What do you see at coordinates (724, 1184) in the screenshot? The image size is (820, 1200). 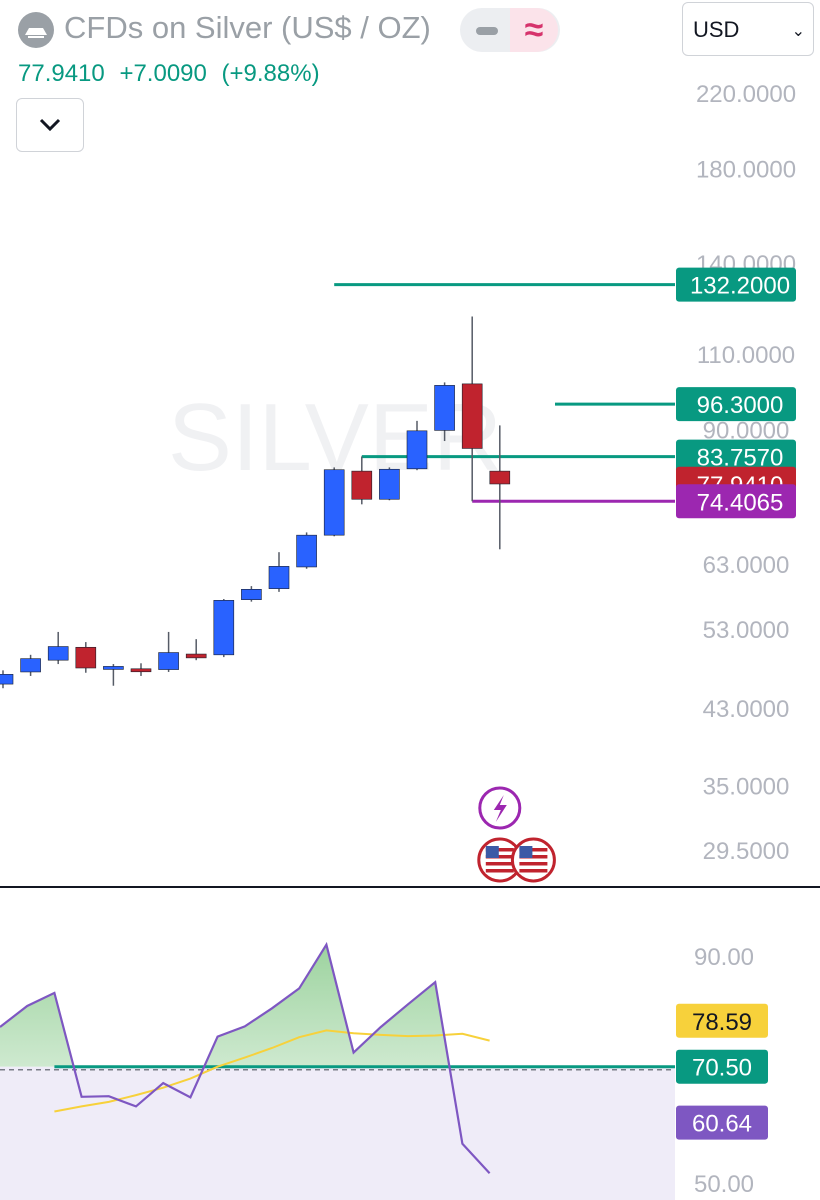 I see `rsi-axis-tick: 50.00` at bounding box center [724, 1184].